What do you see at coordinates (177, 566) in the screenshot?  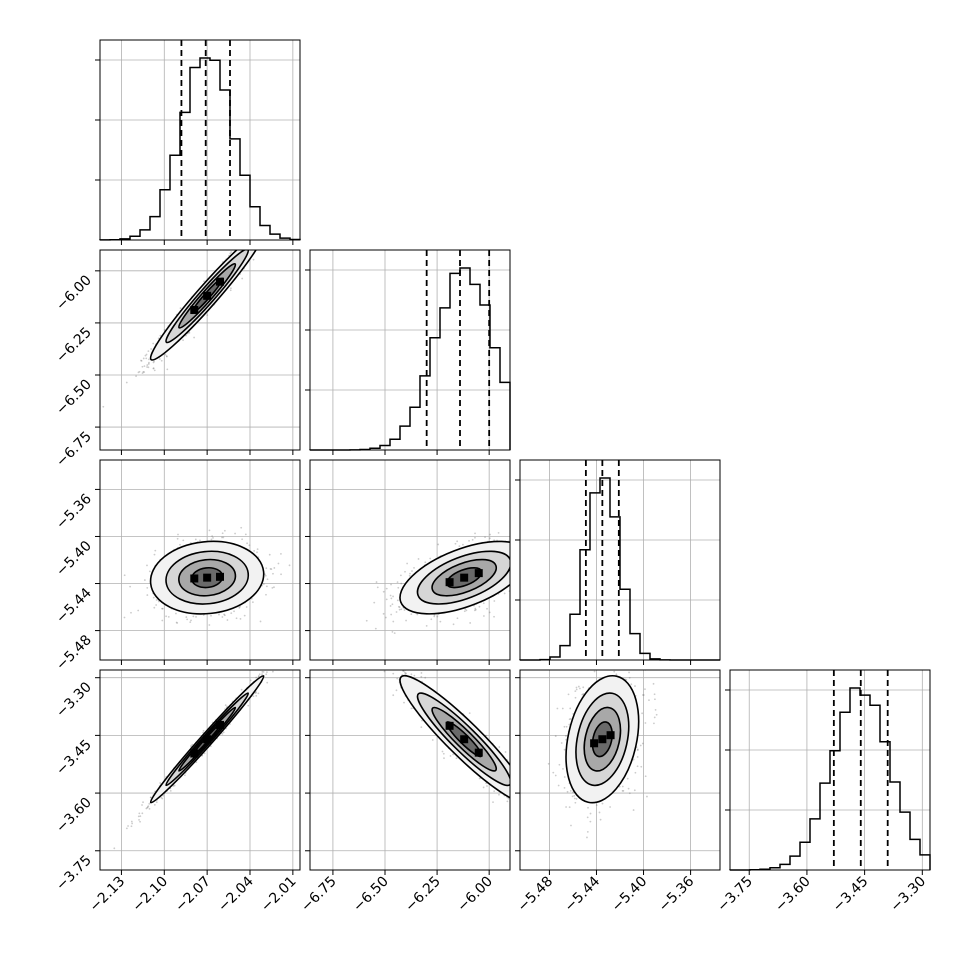 I see `scatter-panel-2-0: −5.48−5.44−5.40−5.36` at bounding box center [177, 566].